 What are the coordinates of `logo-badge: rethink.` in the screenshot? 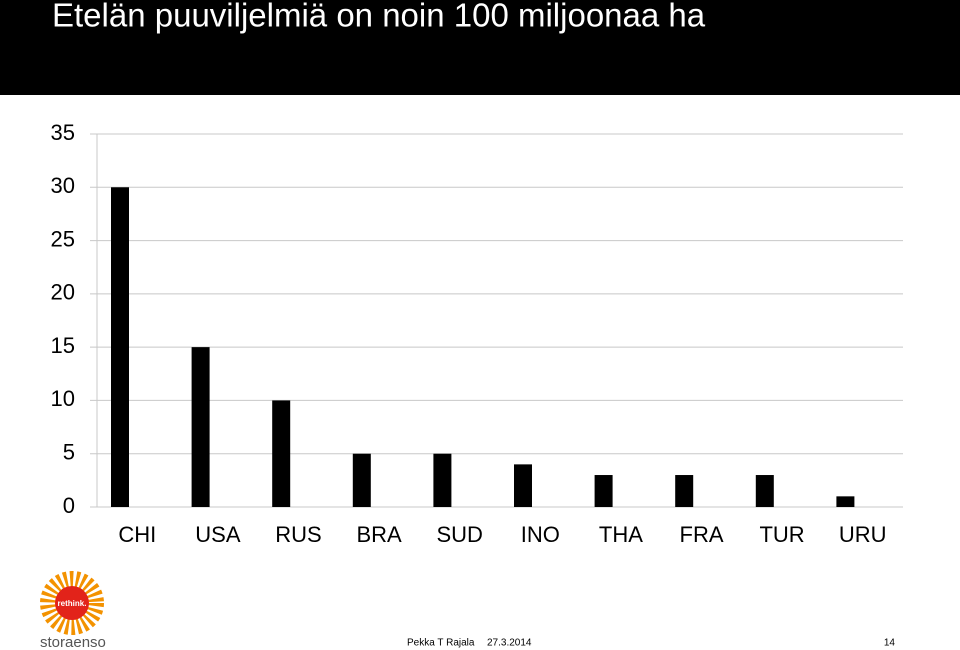 It's located at (72, 603).